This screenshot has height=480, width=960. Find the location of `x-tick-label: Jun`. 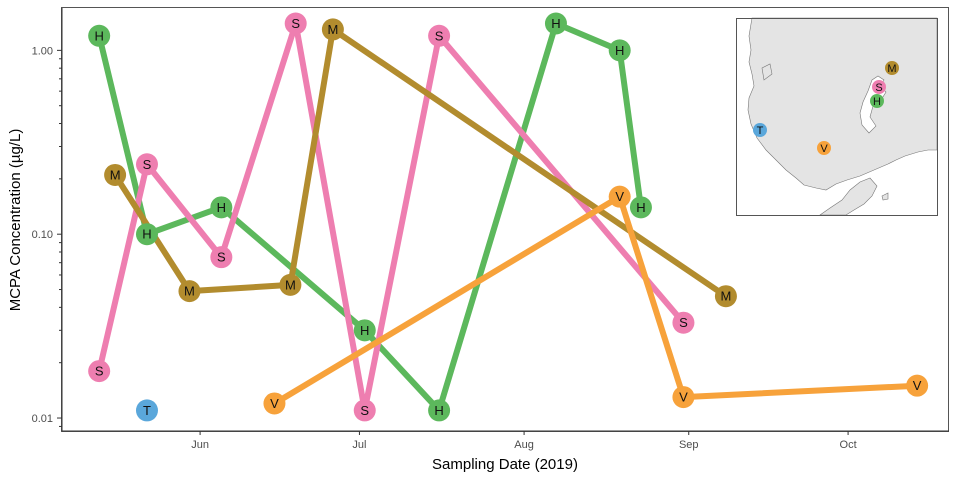

x-tick-label: Jun is located at coordinates (200, 445).